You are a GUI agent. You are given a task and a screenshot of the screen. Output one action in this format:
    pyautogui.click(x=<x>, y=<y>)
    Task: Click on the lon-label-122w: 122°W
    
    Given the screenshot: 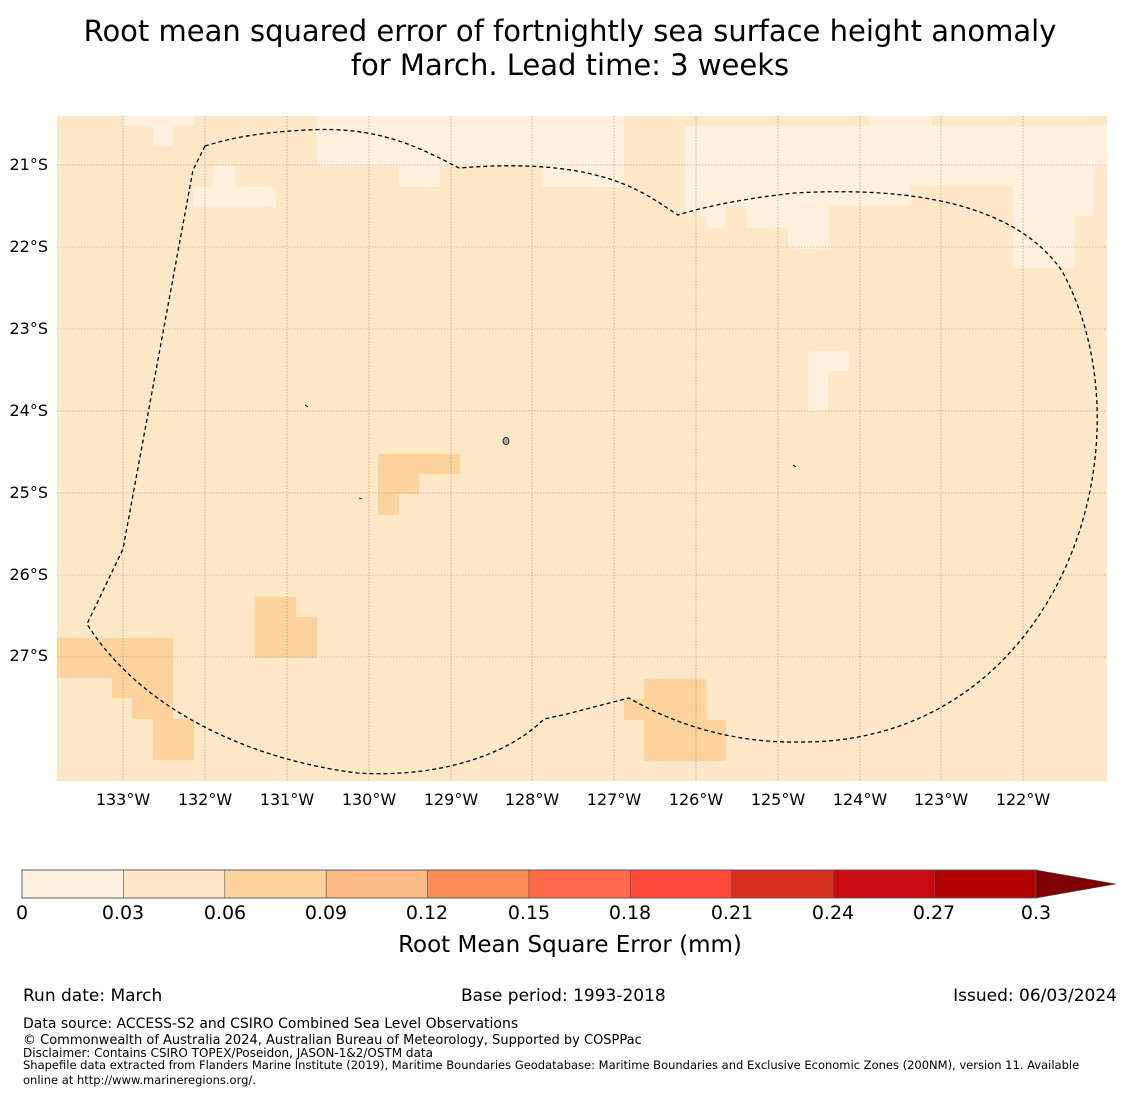 What is the action you would take?
    pyautogui.click(x=1023, y=799)
    